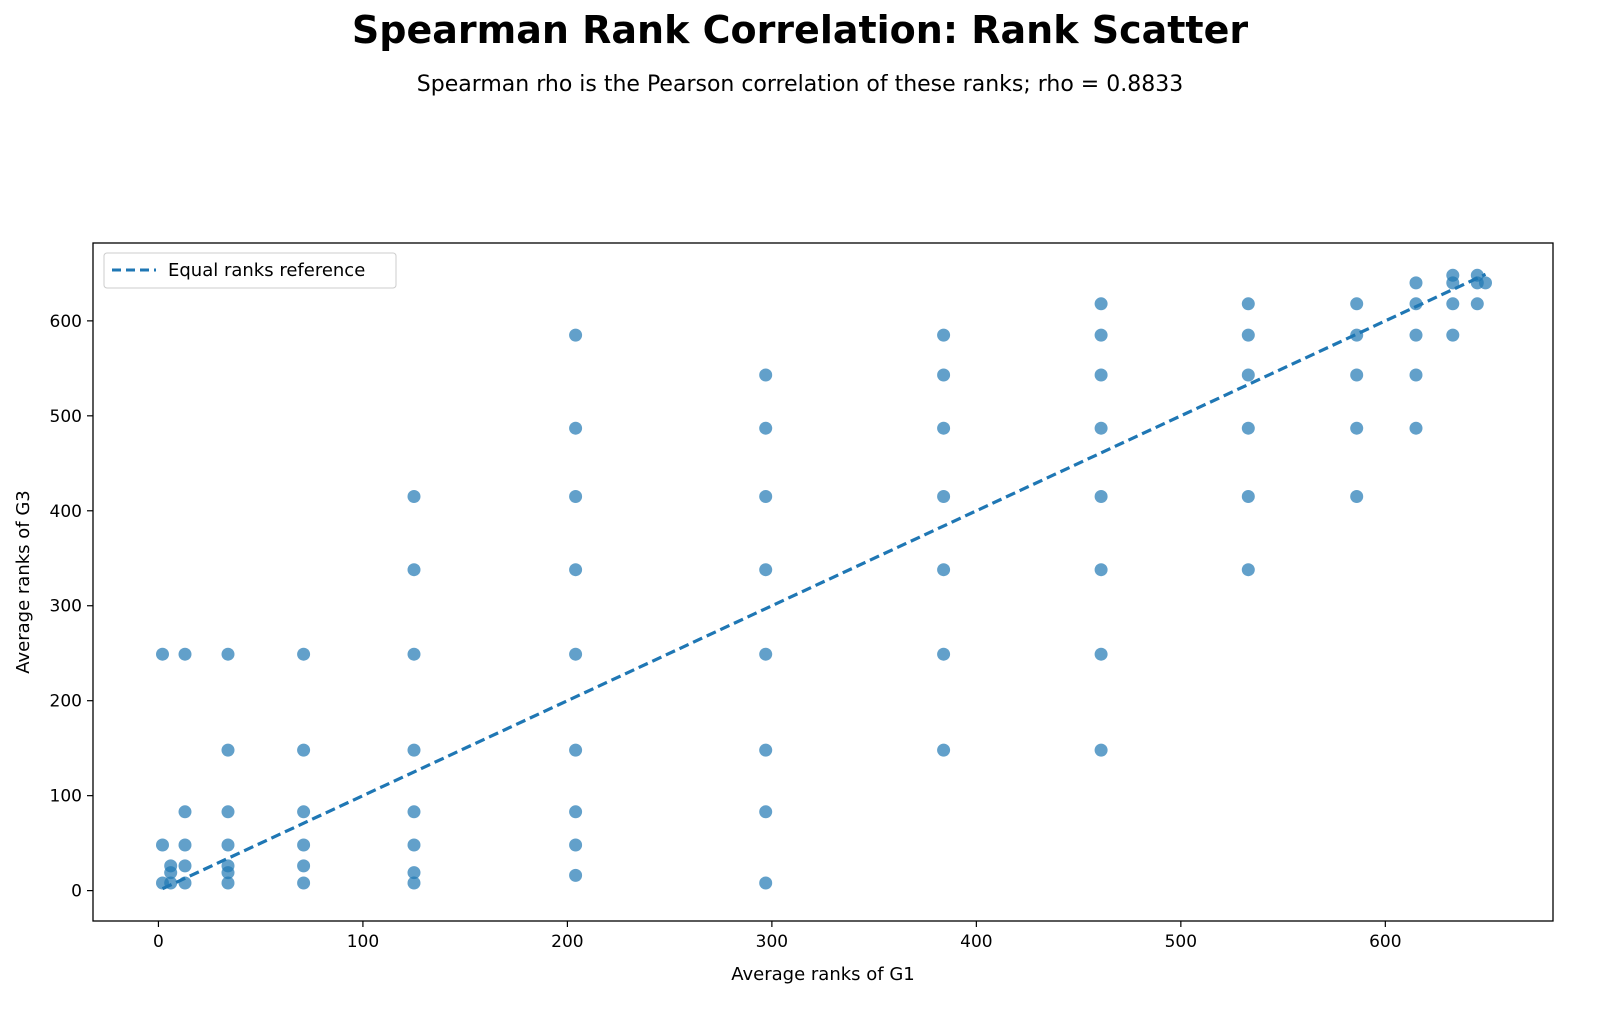  I want to click on y-tick-label: 100, so click(66, 797).